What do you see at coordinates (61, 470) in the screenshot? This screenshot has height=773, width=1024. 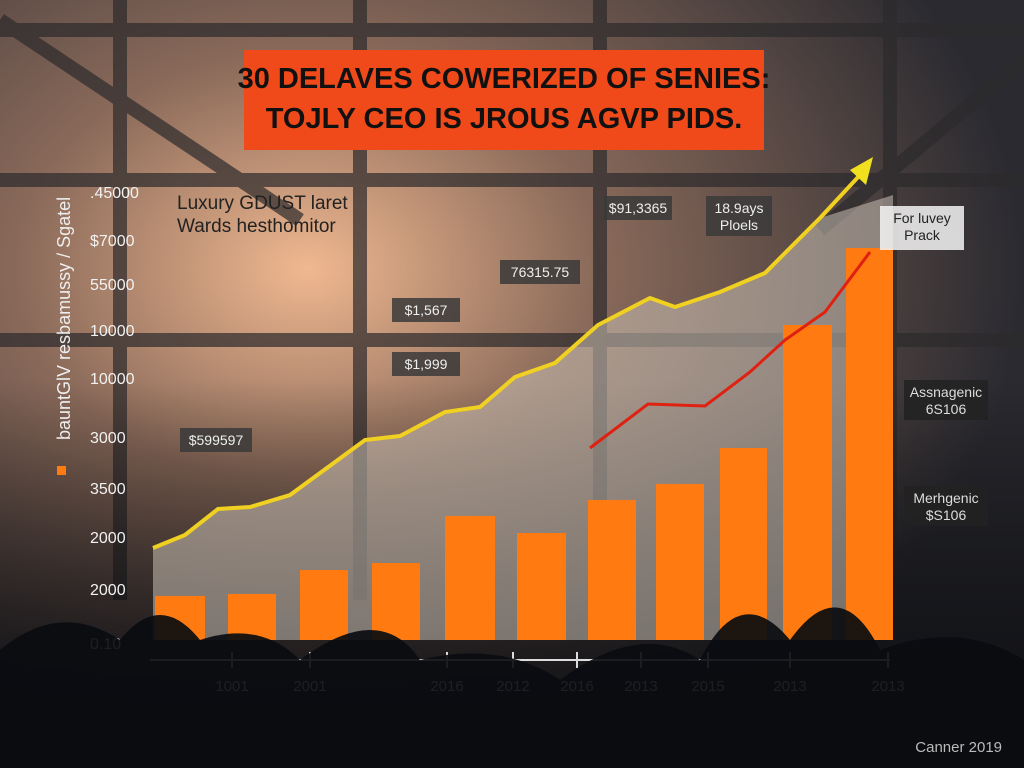 I see `legend-swatch` at bounding box center [61, 470].